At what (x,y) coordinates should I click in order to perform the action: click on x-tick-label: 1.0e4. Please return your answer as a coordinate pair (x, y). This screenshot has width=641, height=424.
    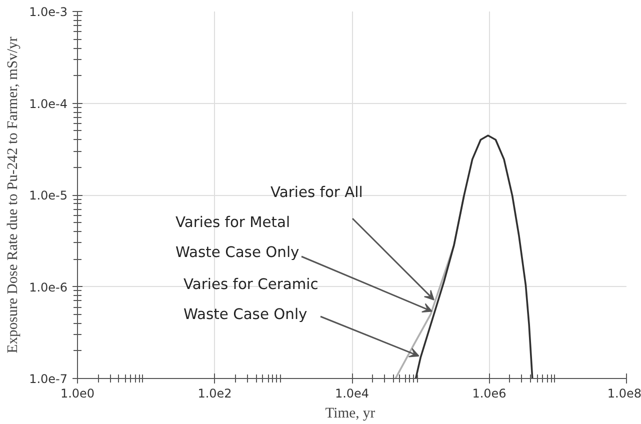
    Looking at the image, I should click on (352, 393).